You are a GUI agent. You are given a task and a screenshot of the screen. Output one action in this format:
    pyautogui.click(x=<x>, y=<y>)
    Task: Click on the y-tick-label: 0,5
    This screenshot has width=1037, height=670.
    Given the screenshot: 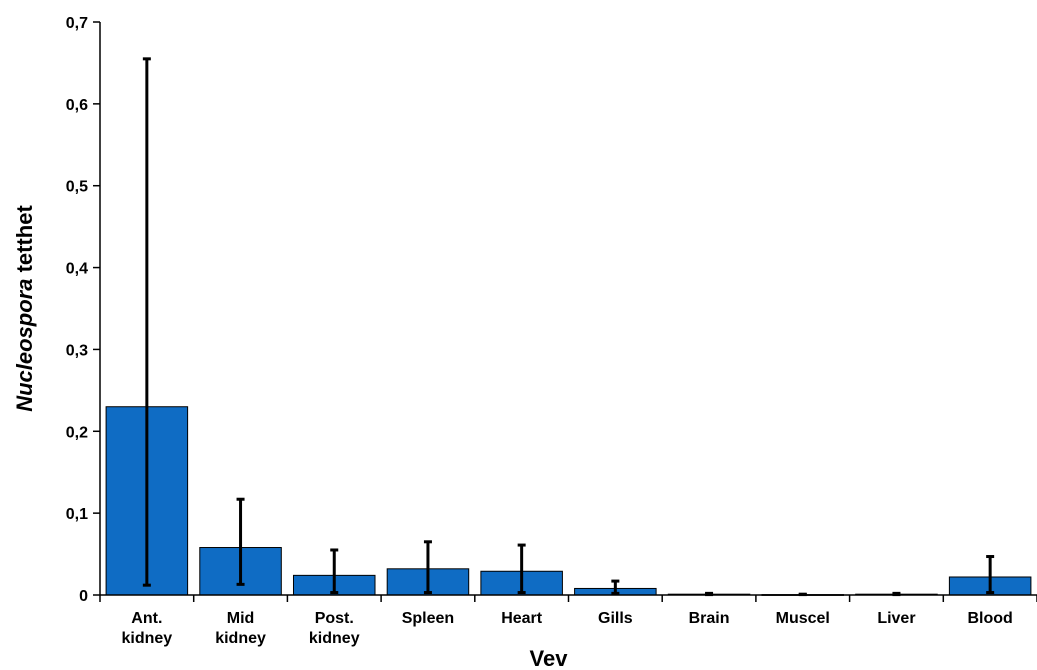 What is the action you would take?
    pyautogui.click(x=77, y=187)
    